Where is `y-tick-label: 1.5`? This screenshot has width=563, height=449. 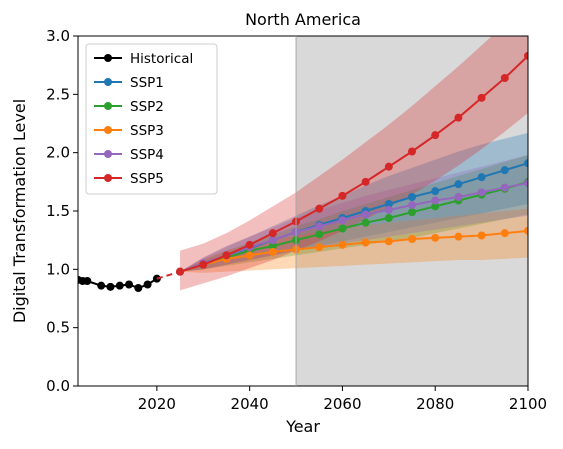
y-tick-label: 1.5 is located at coordinates (58, 211).